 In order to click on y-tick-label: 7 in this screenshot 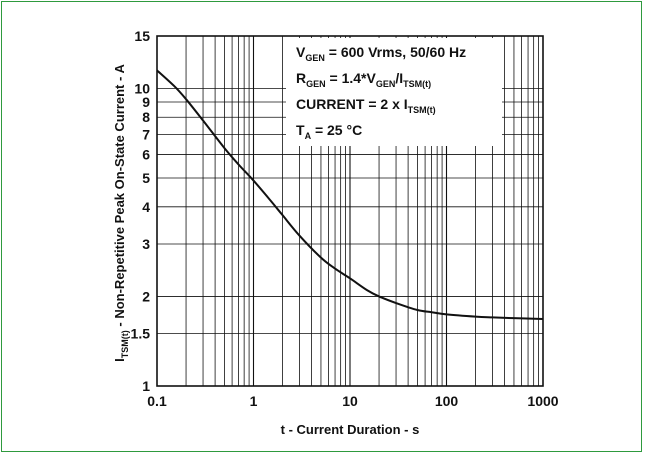, I will do `click(146, 135)`.